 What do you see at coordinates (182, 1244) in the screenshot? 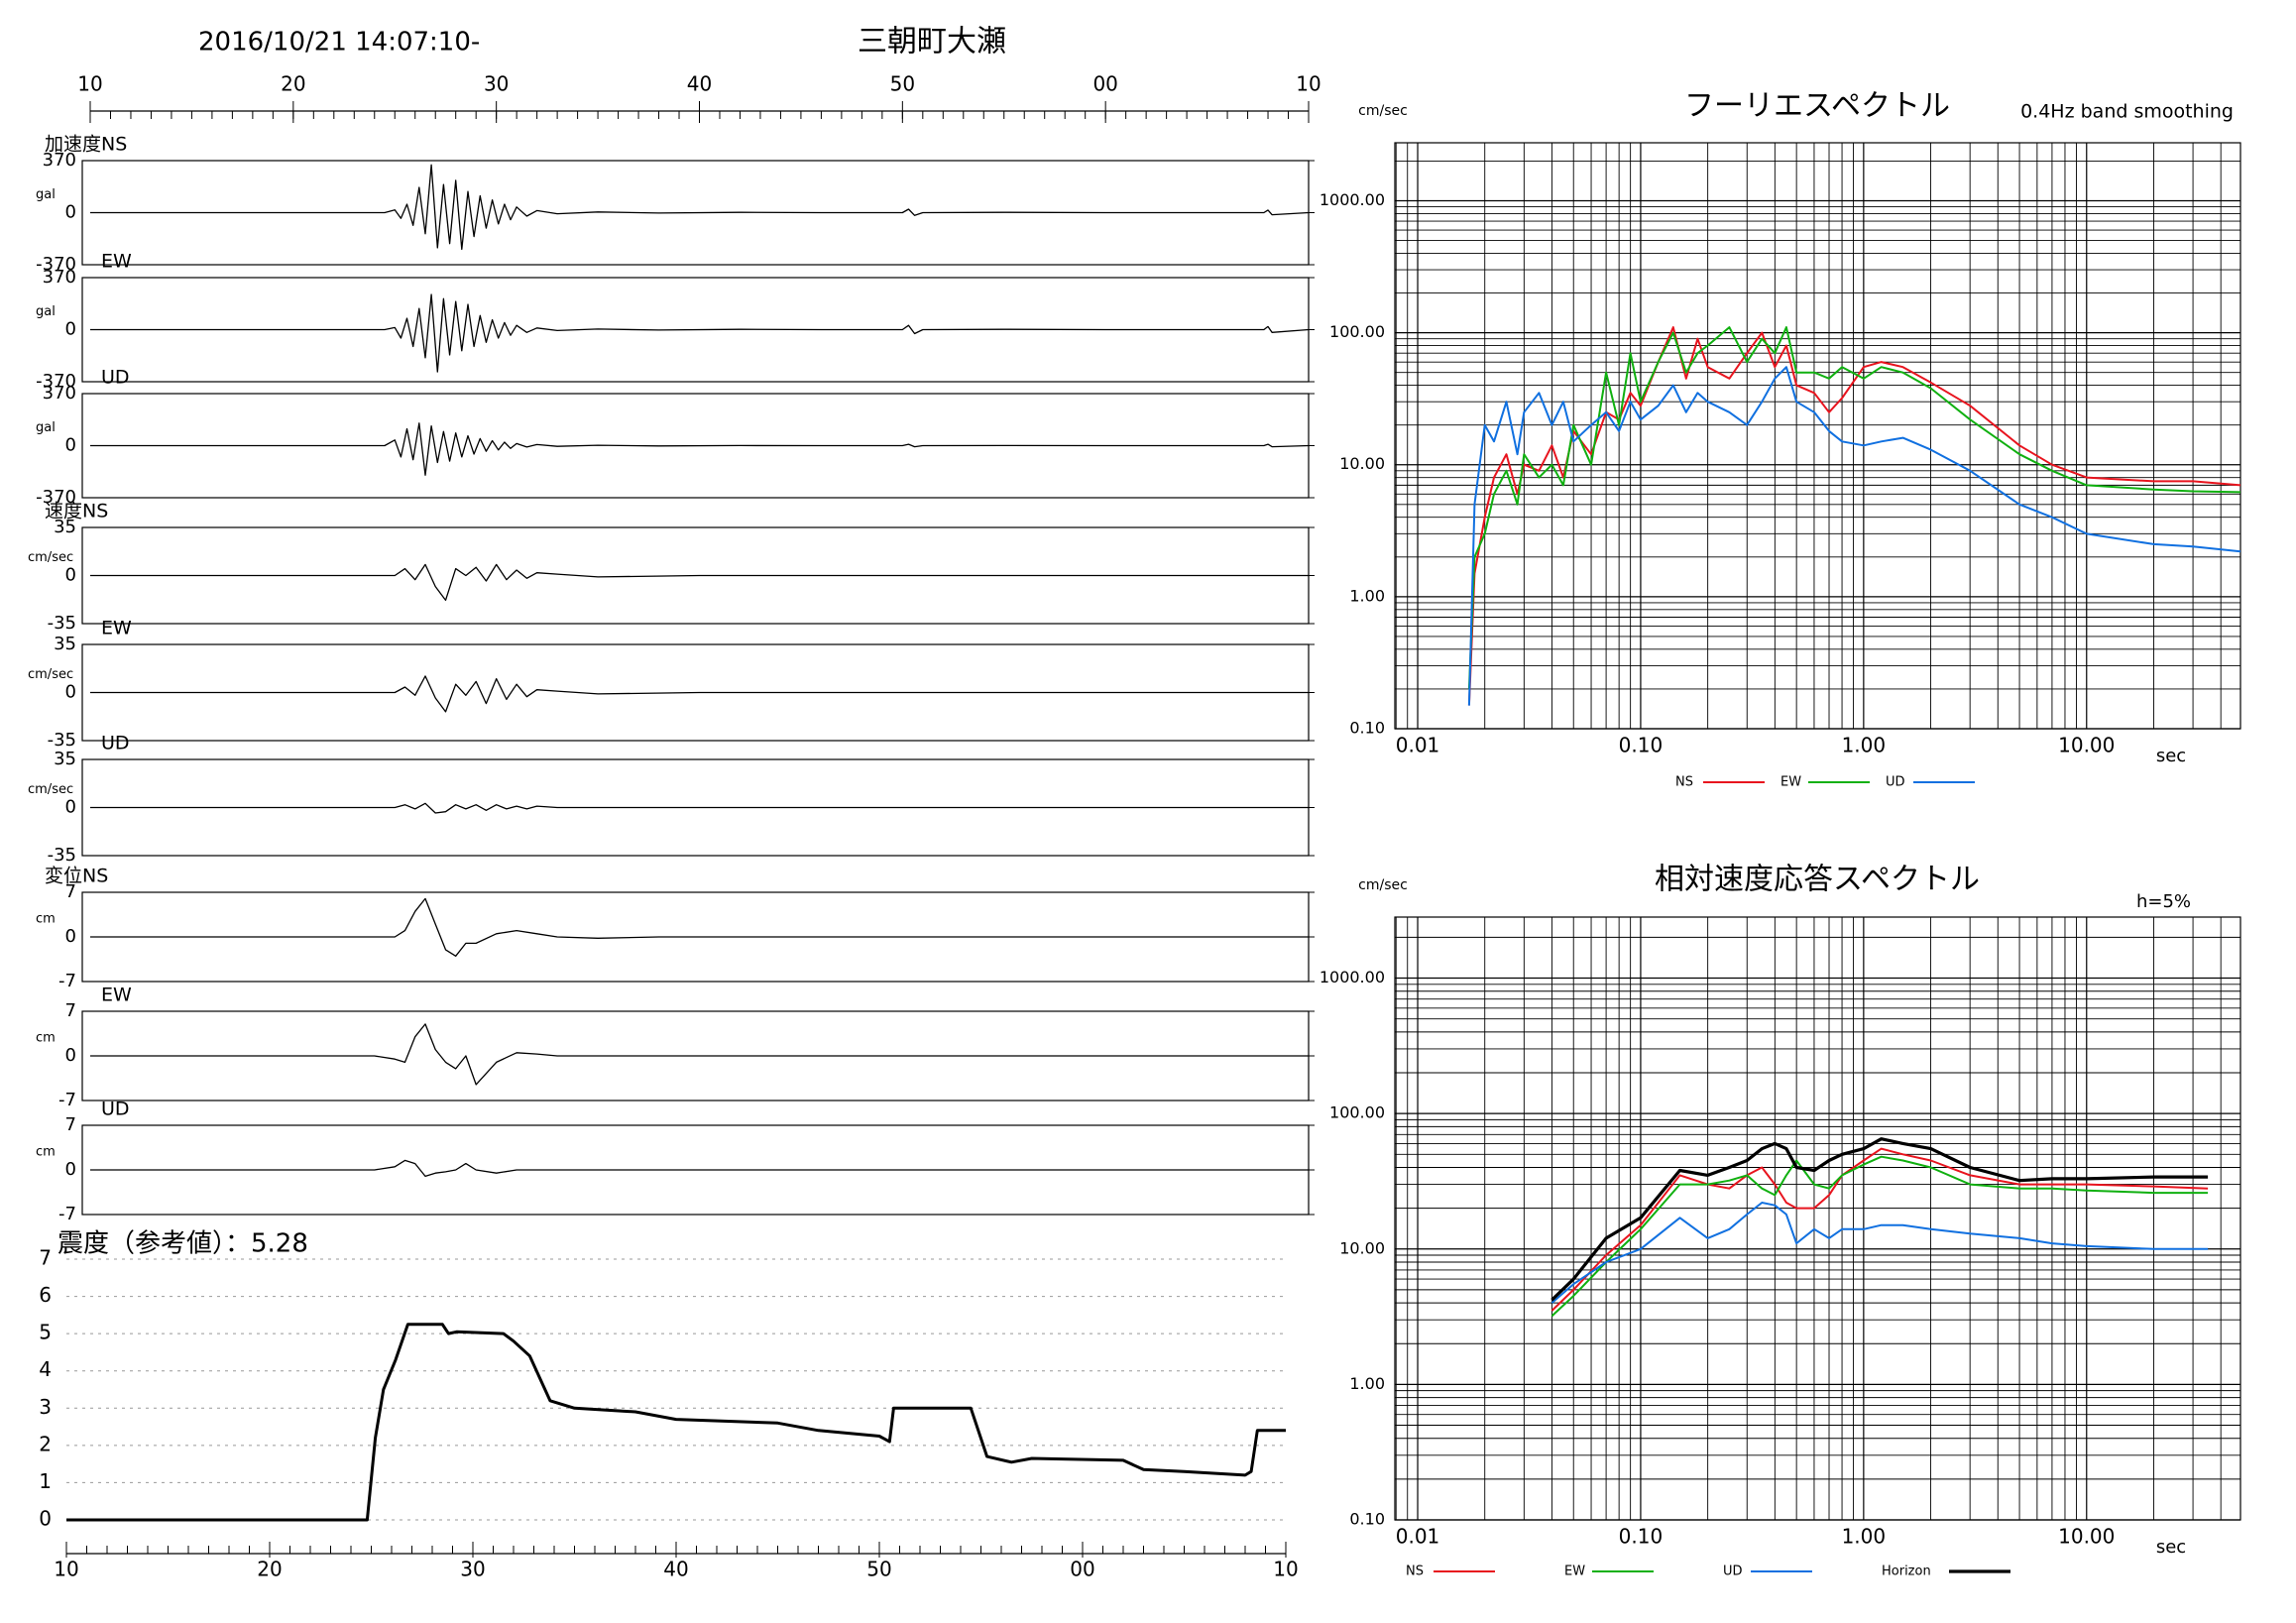
I see `chart-title: 震度（参考値）：5.28` at bounding box center [182, 1244].